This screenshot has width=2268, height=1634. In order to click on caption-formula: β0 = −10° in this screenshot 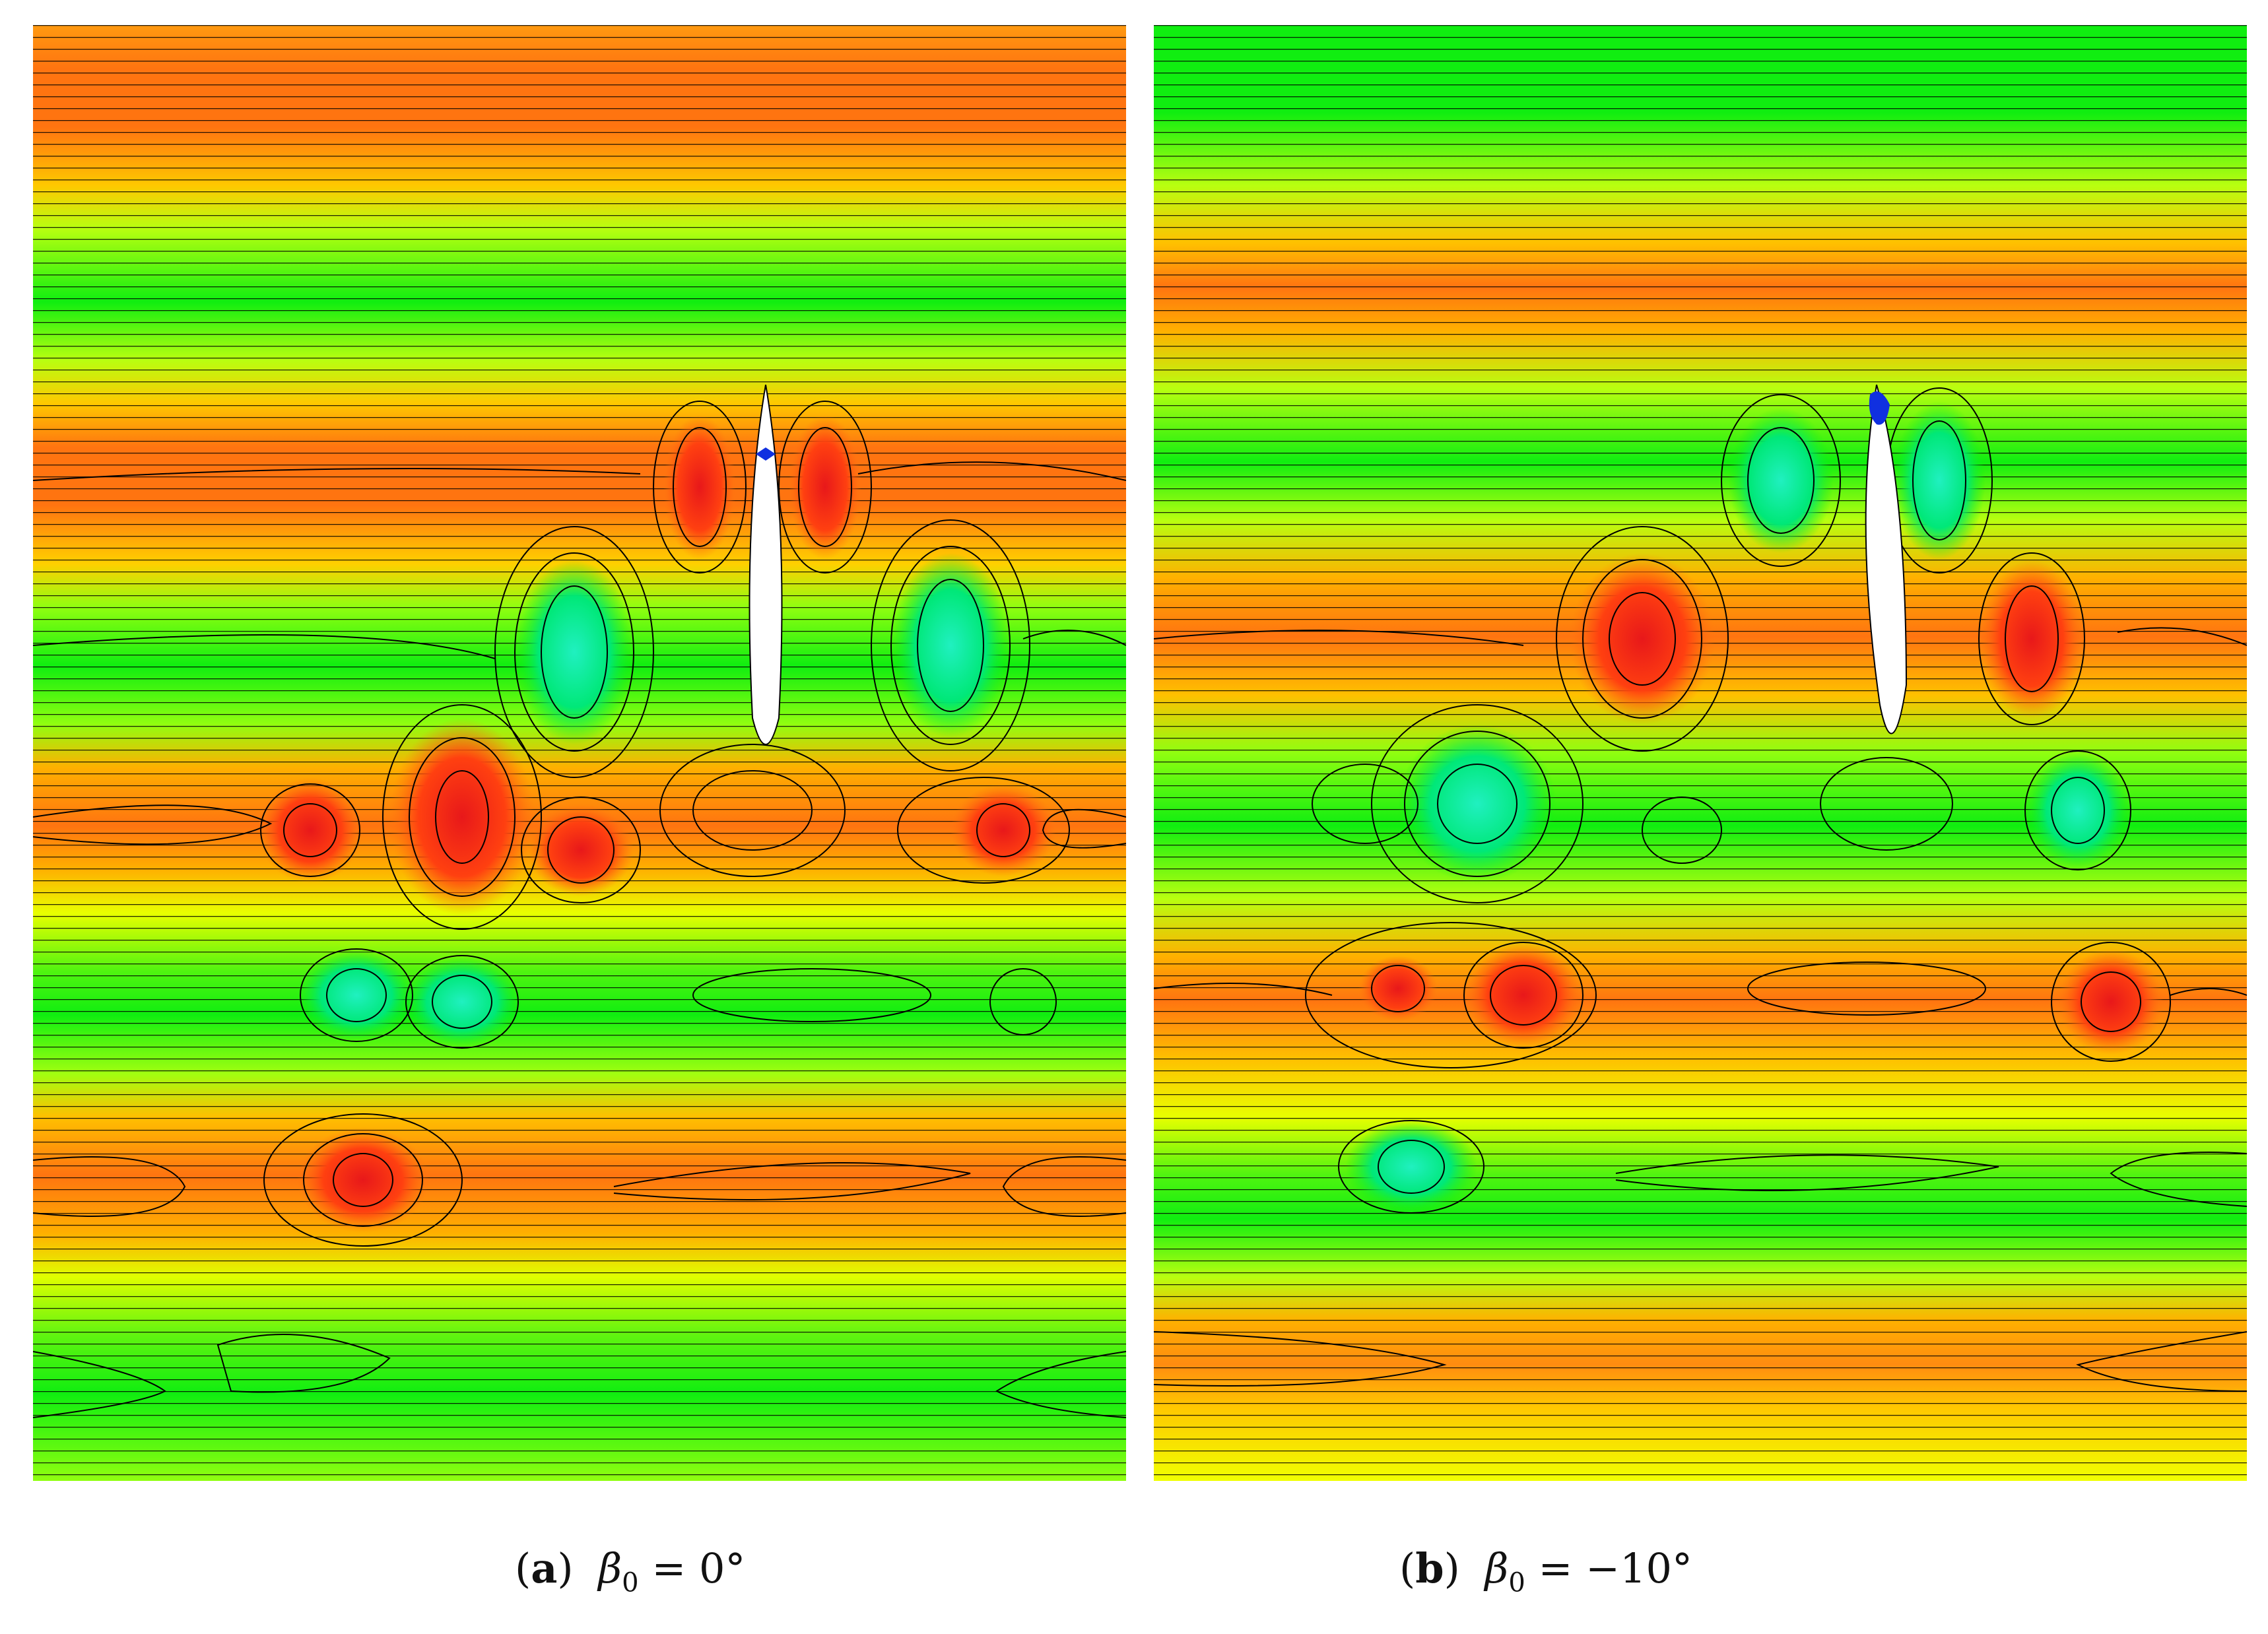, I will do `click(1588, 1571)`.